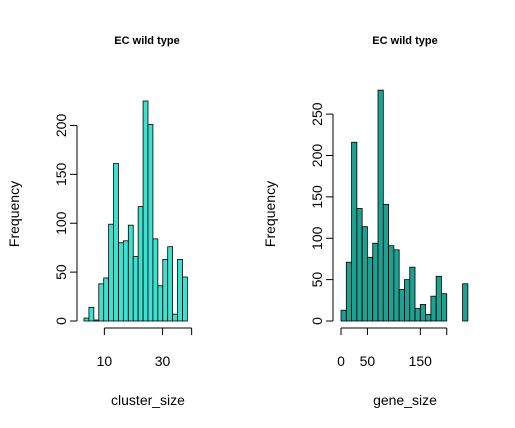  I want to click on x-axis-label: gene_size, so click(405, 400).